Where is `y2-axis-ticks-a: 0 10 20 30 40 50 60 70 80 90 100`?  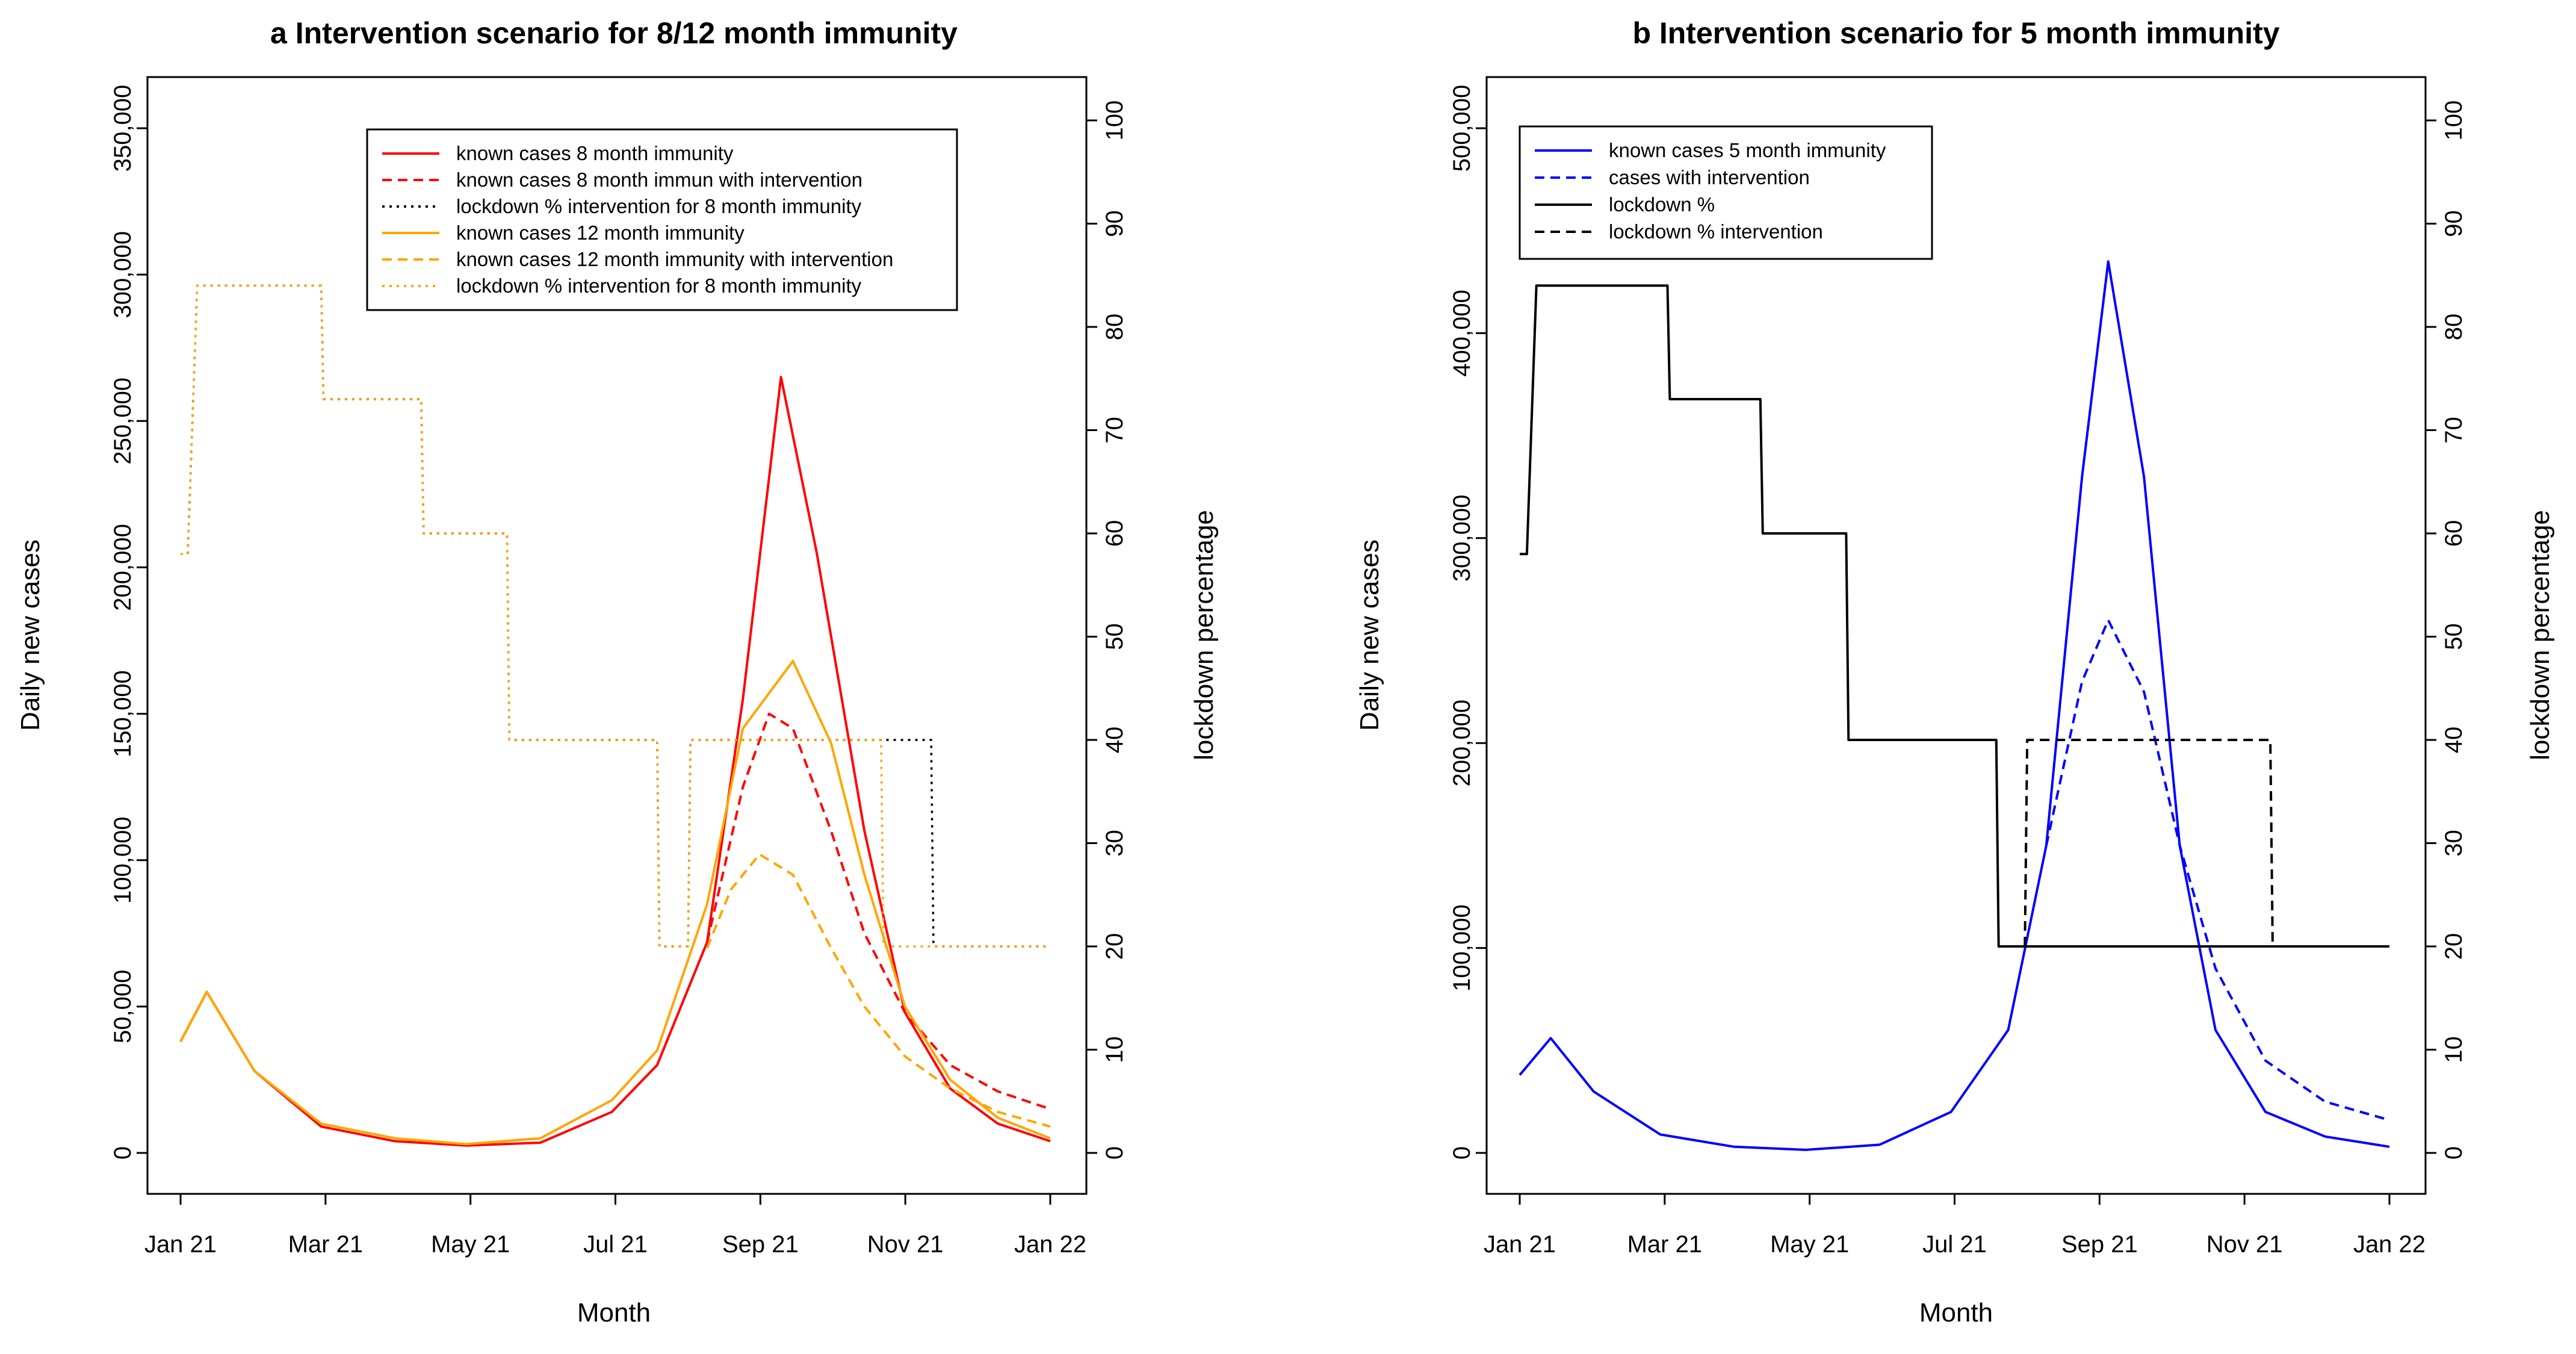
y2-axis-ticks-a: 0 10 20 30 40 50 60 70 80 90 100 is located at coordinates (1107, 630).